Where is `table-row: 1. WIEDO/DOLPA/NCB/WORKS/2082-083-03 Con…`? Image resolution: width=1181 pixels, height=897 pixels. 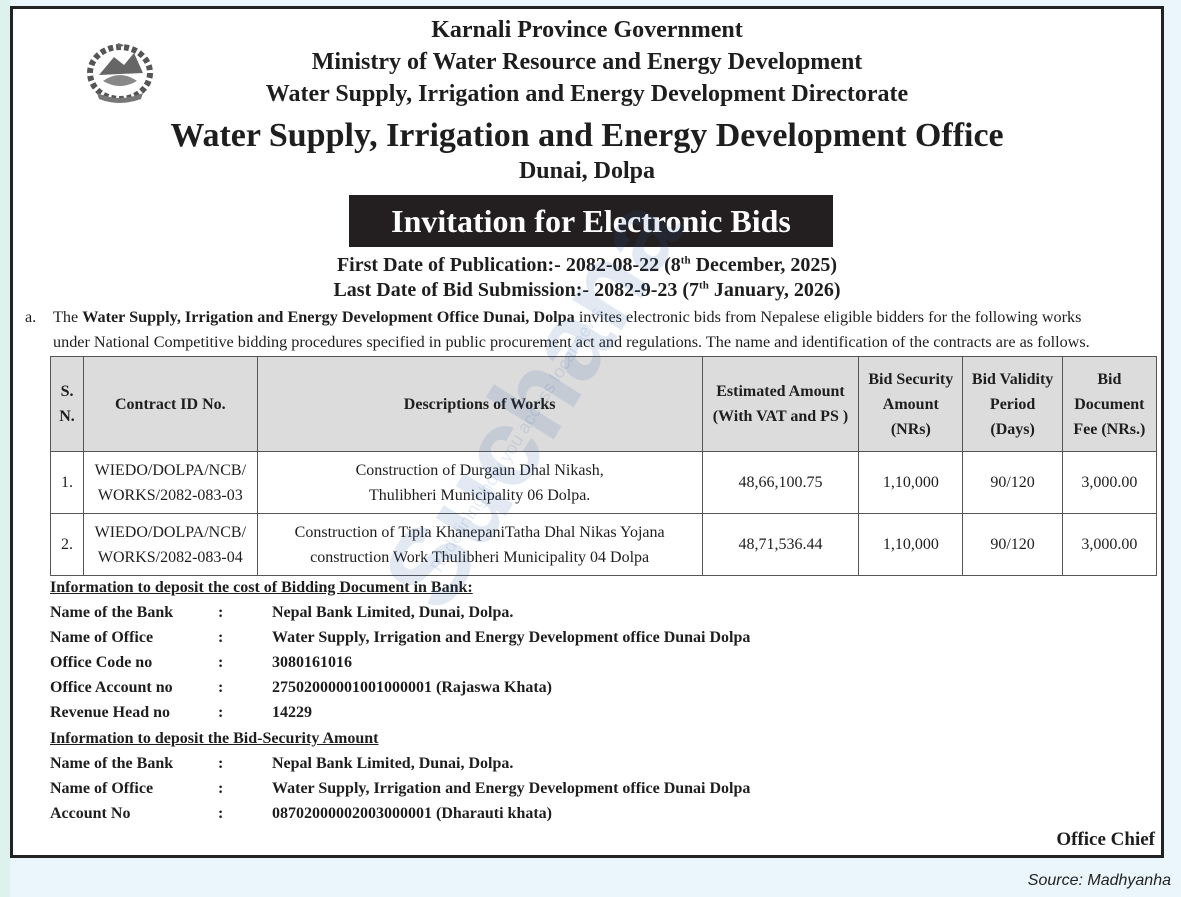
table-row: 1. WIEDO/DOLPA/NCB/WORKS/2082-083-03 Con… is located at coordinates (603, 482).